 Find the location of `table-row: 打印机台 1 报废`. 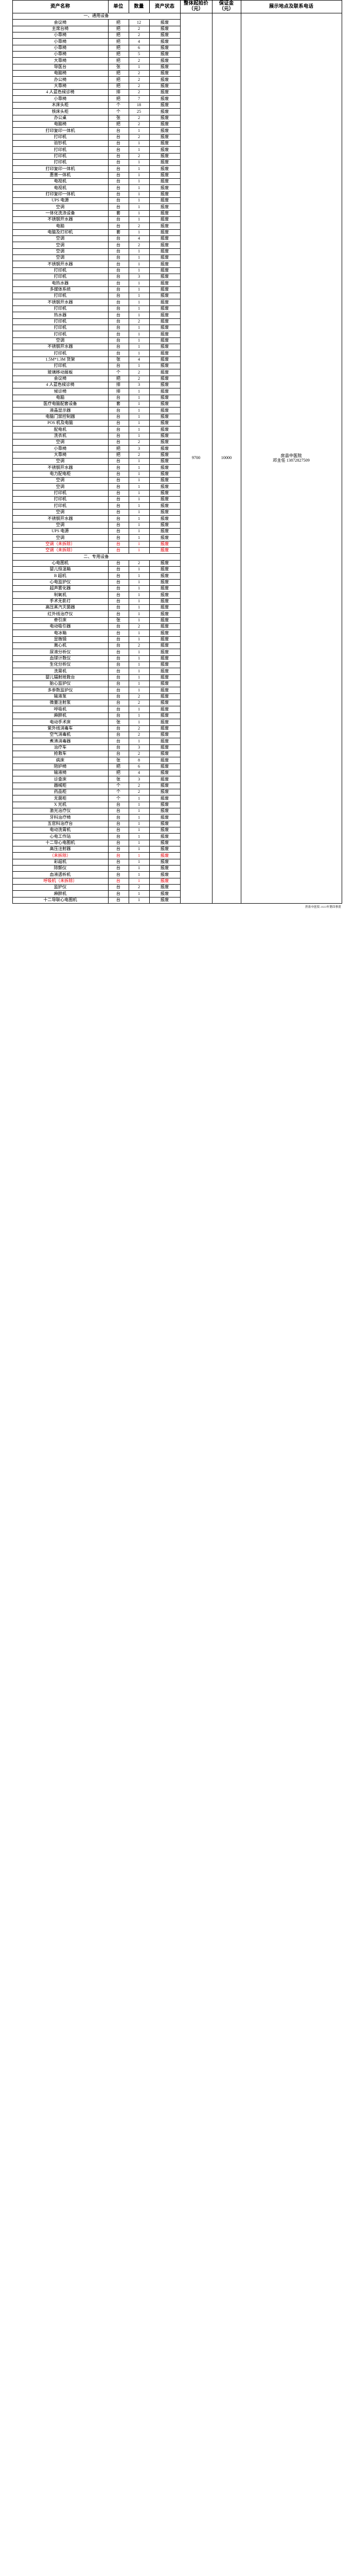

table-row: 打印机台 1 报废 is located at coordinates (177, 353).